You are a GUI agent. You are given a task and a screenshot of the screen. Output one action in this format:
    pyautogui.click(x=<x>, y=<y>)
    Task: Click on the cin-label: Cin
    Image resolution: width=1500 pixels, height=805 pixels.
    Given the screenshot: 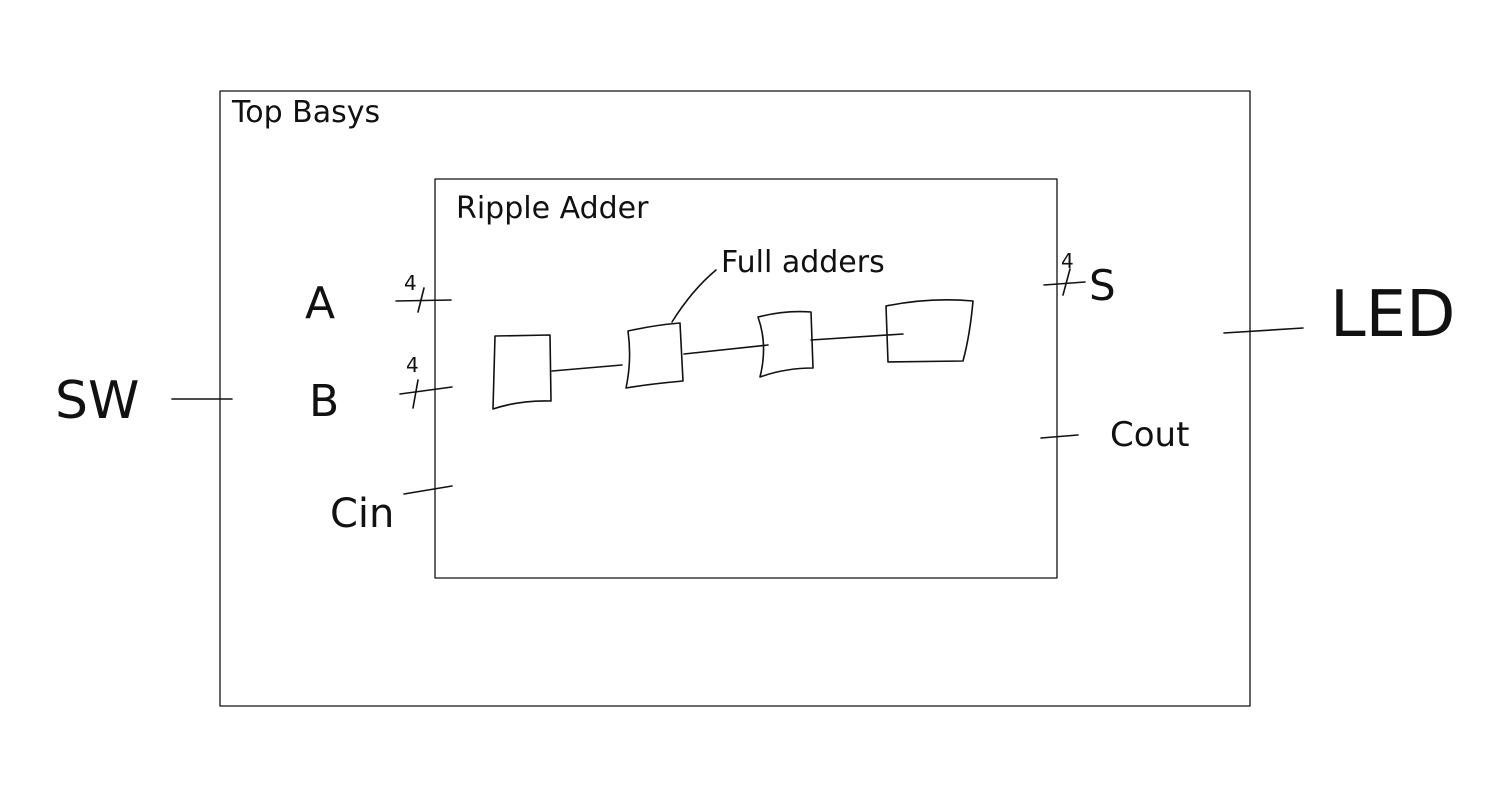 What is the action you would take?
    pyautogui.click(x=362, y=514)
    